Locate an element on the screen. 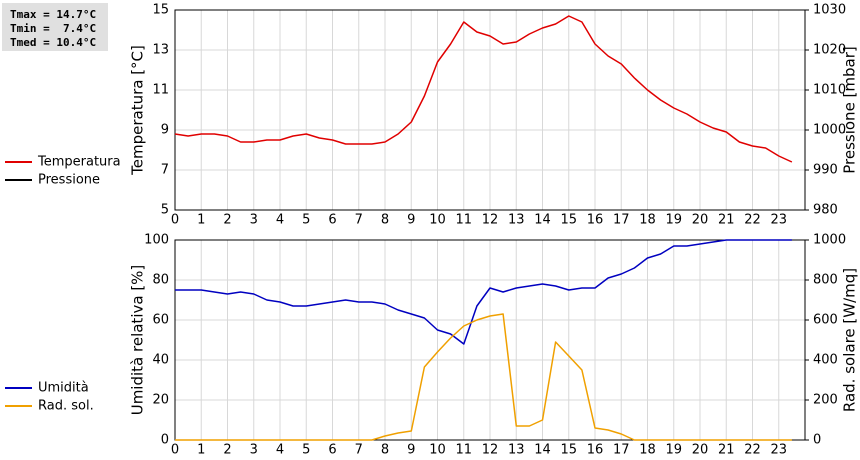 The width and height of the screenshot is (860, 460). y2-tick-label: 400 is located at coordinates (825, 360).